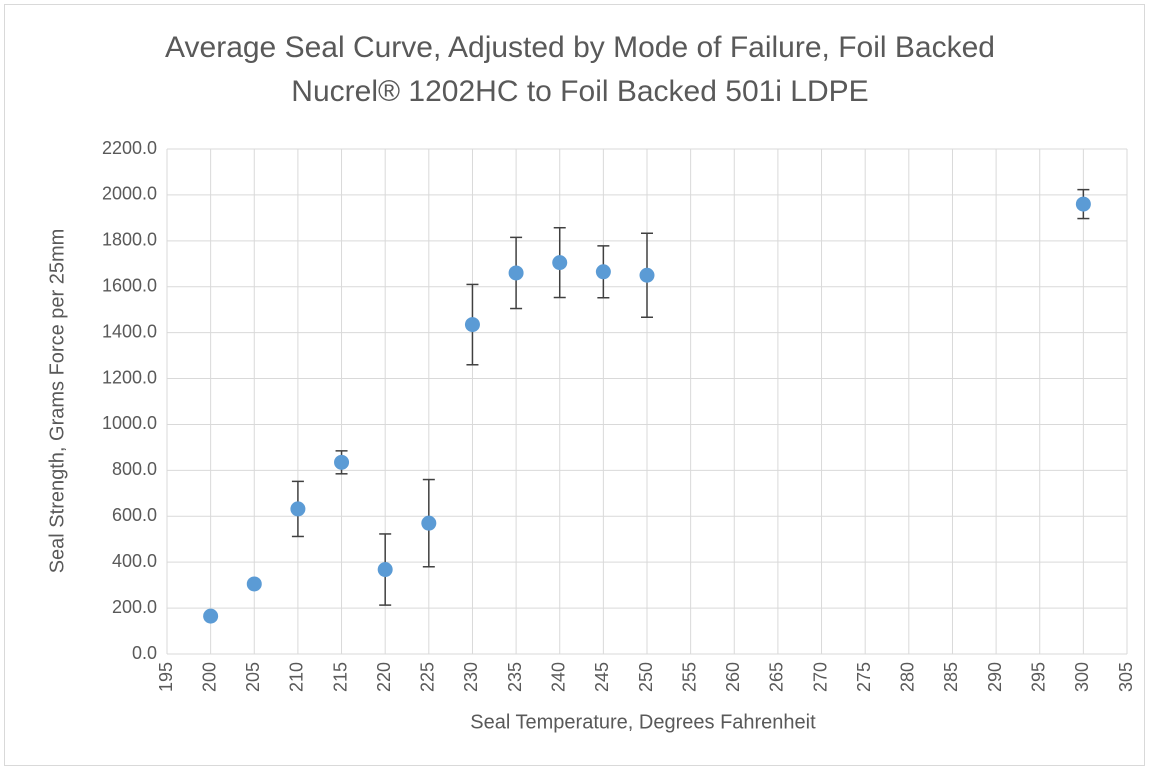 The height and width of the screenshot is (771, 1151). Describe the element at coordinates (134, 515) in the screenshot. I see `y-tick-label: 600.0` at that location.